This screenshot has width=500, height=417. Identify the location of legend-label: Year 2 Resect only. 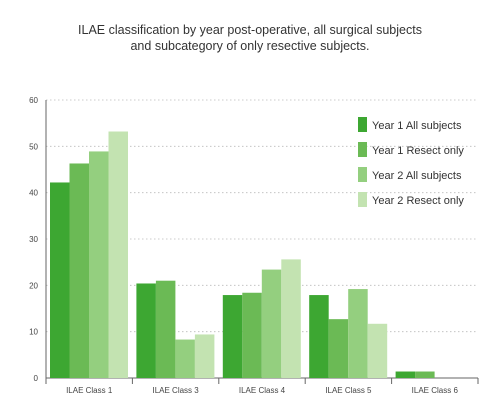
(418, 201).